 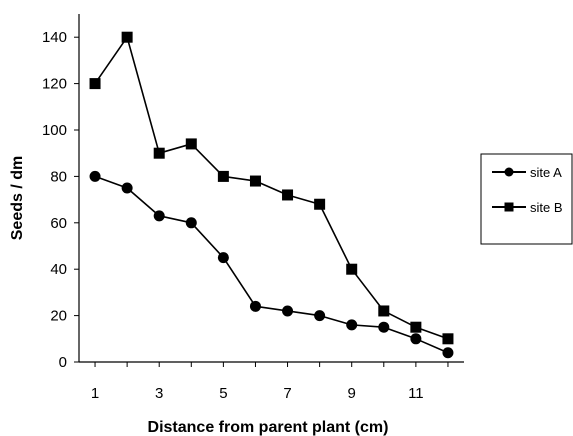 What do you see at coordinates (54, 130) in the screenshot?
I see `y-tick-label: 100` at bounding box center [54, 130].